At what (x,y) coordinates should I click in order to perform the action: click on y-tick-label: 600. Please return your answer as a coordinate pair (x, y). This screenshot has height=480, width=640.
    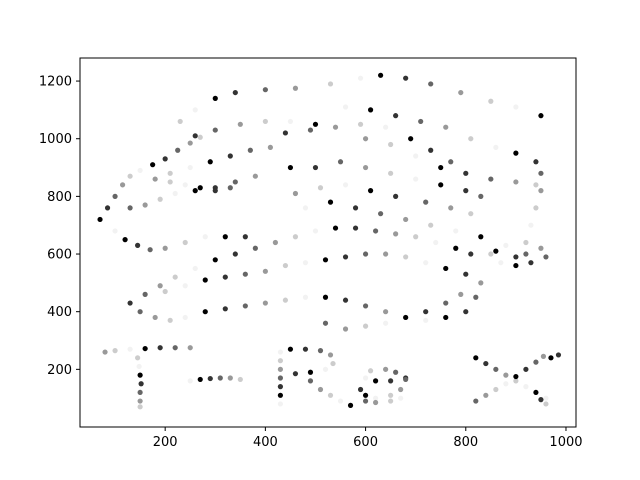
    Looking at the image, I should click on (59, 255).